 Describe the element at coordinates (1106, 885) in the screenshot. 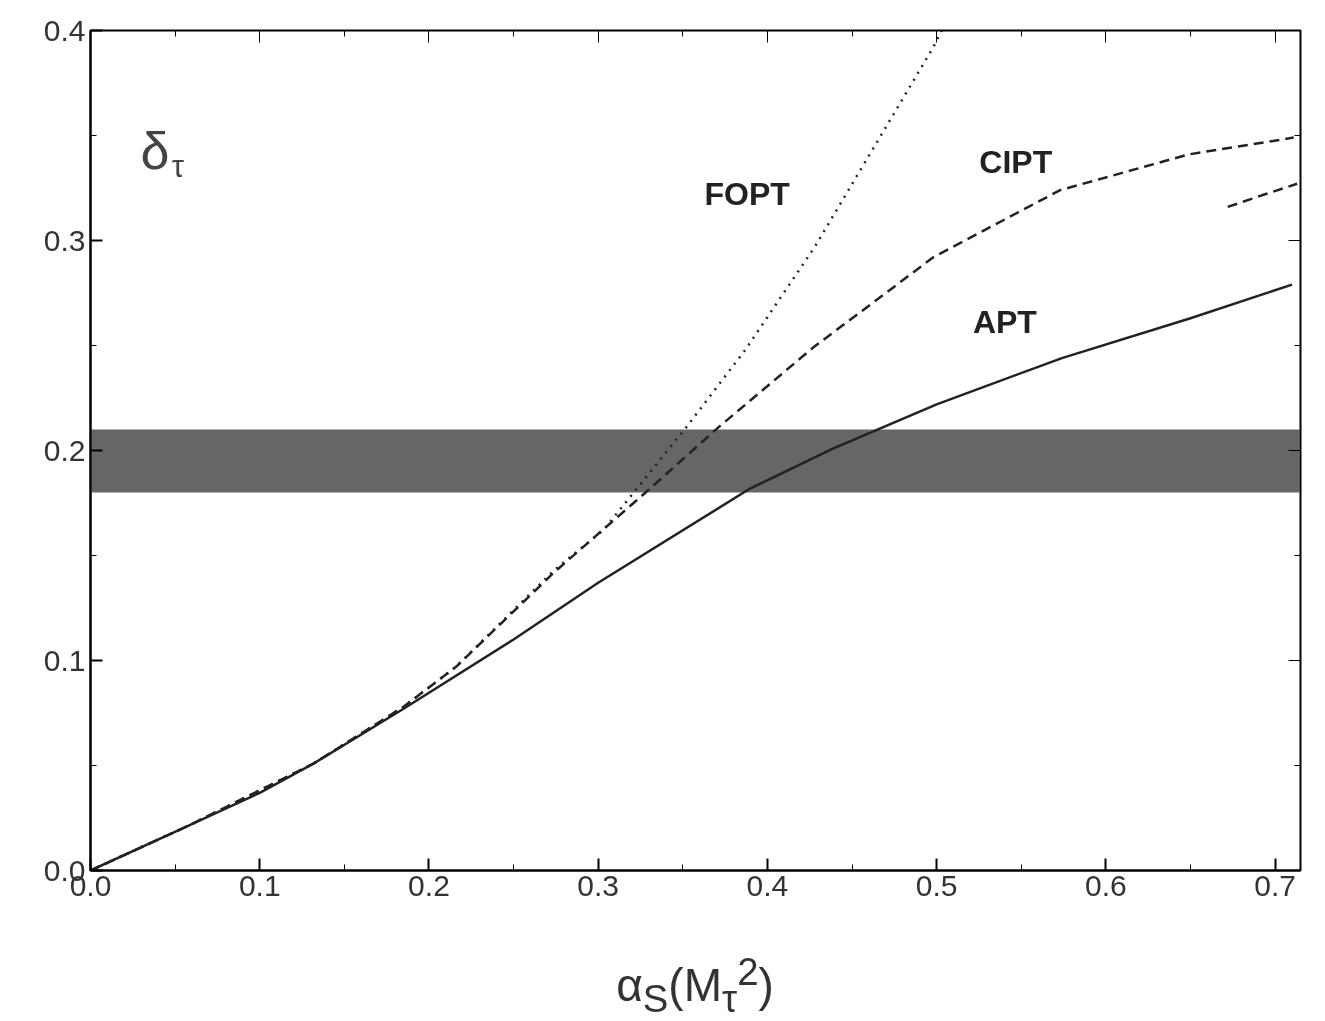

I see `x-tick-label: 0.6` at that location.